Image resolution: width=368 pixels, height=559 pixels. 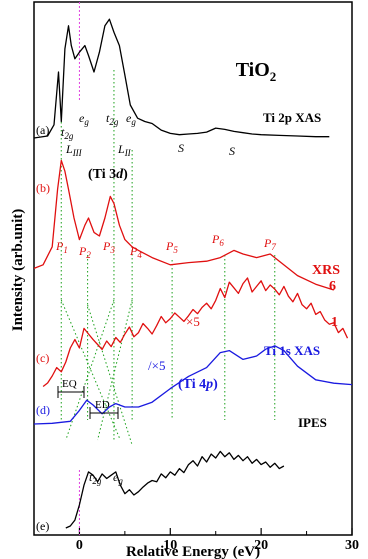 What do you see at coordinates (193, 321) in the screenshot?
I see `label-times5-a: ×5` at bounding box center [193, 321].